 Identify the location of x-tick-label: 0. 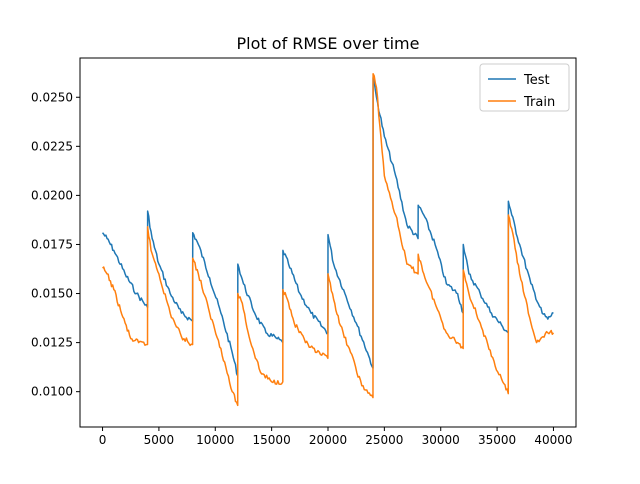
(103, 440).